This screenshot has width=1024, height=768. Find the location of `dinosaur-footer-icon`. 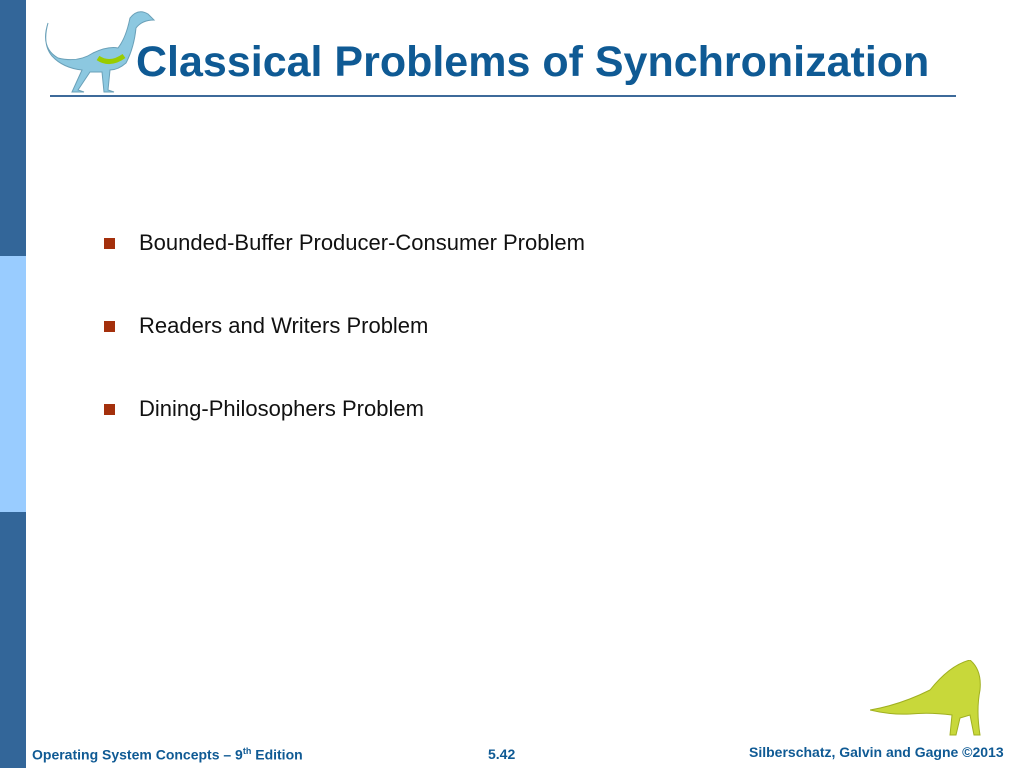

dinosaur-footer-icon is located at coordinates (925, 698).